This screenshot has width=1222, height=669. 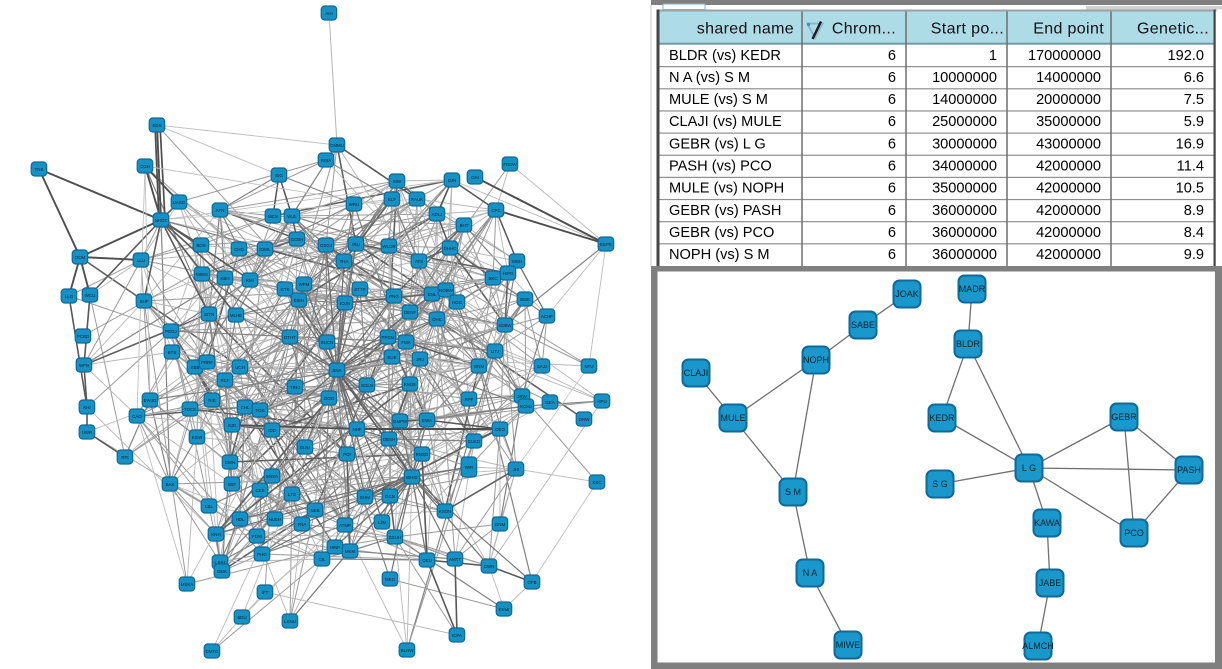 I want to click on svg-text: ATS, so click(x=419, y=261).